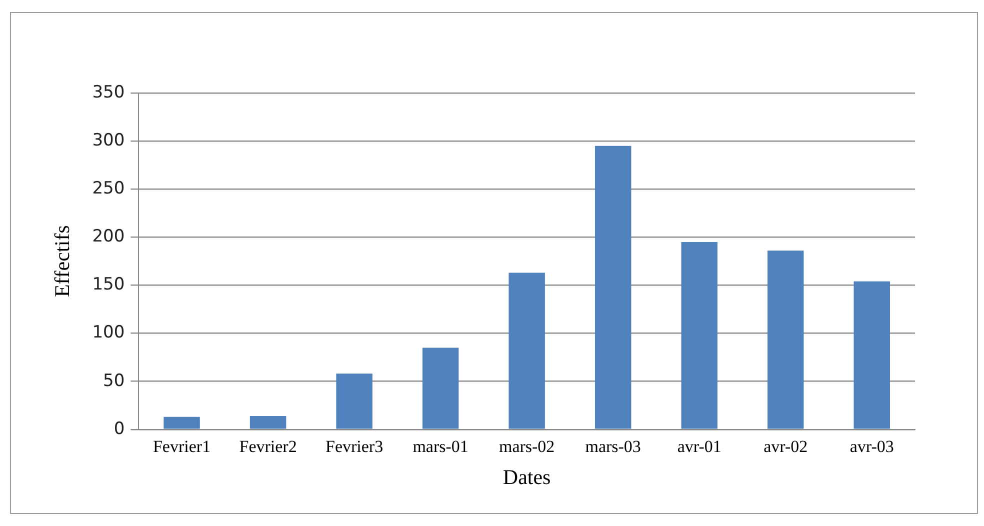 The width and height of the screenshot is (984, 526). Describe the element at coordinates (108, 140) in the screenshot. I see `y-tick-label: 300` at that location.